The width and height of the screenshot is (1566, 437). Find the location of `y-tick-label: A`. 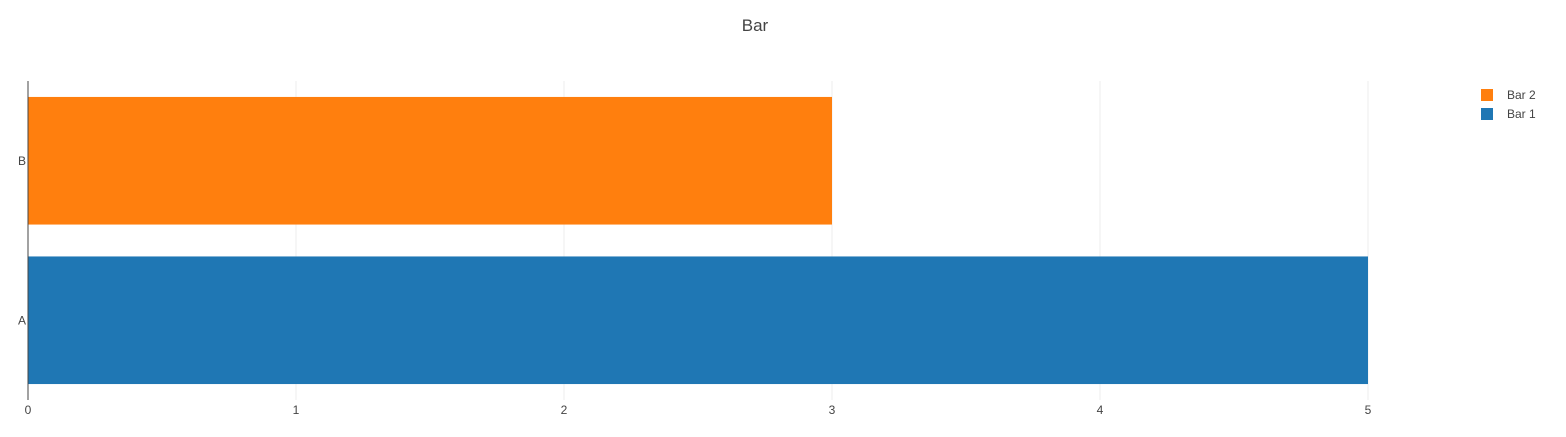

y-tick-label: A is located at coordinates (22, 320).